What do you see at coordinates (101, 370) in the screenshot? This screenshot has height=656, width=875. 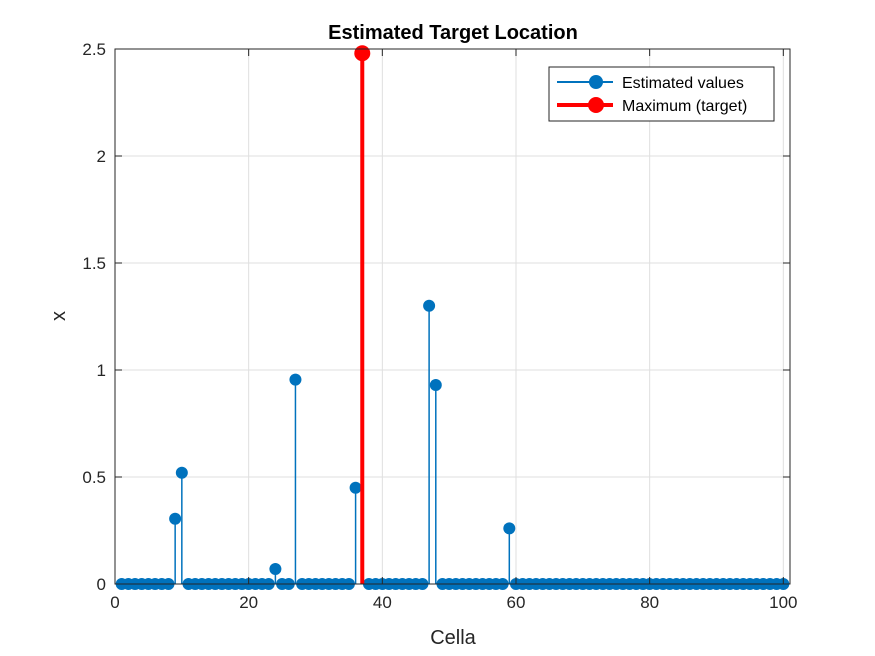 I see `y-tick-label: 1` at bounding box center [101, 370].